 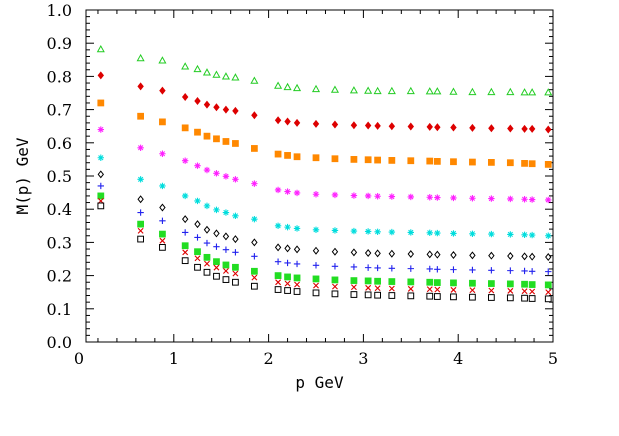 I want to click on y-axis-label: M(p) GeV, so click(x=22, y=175).